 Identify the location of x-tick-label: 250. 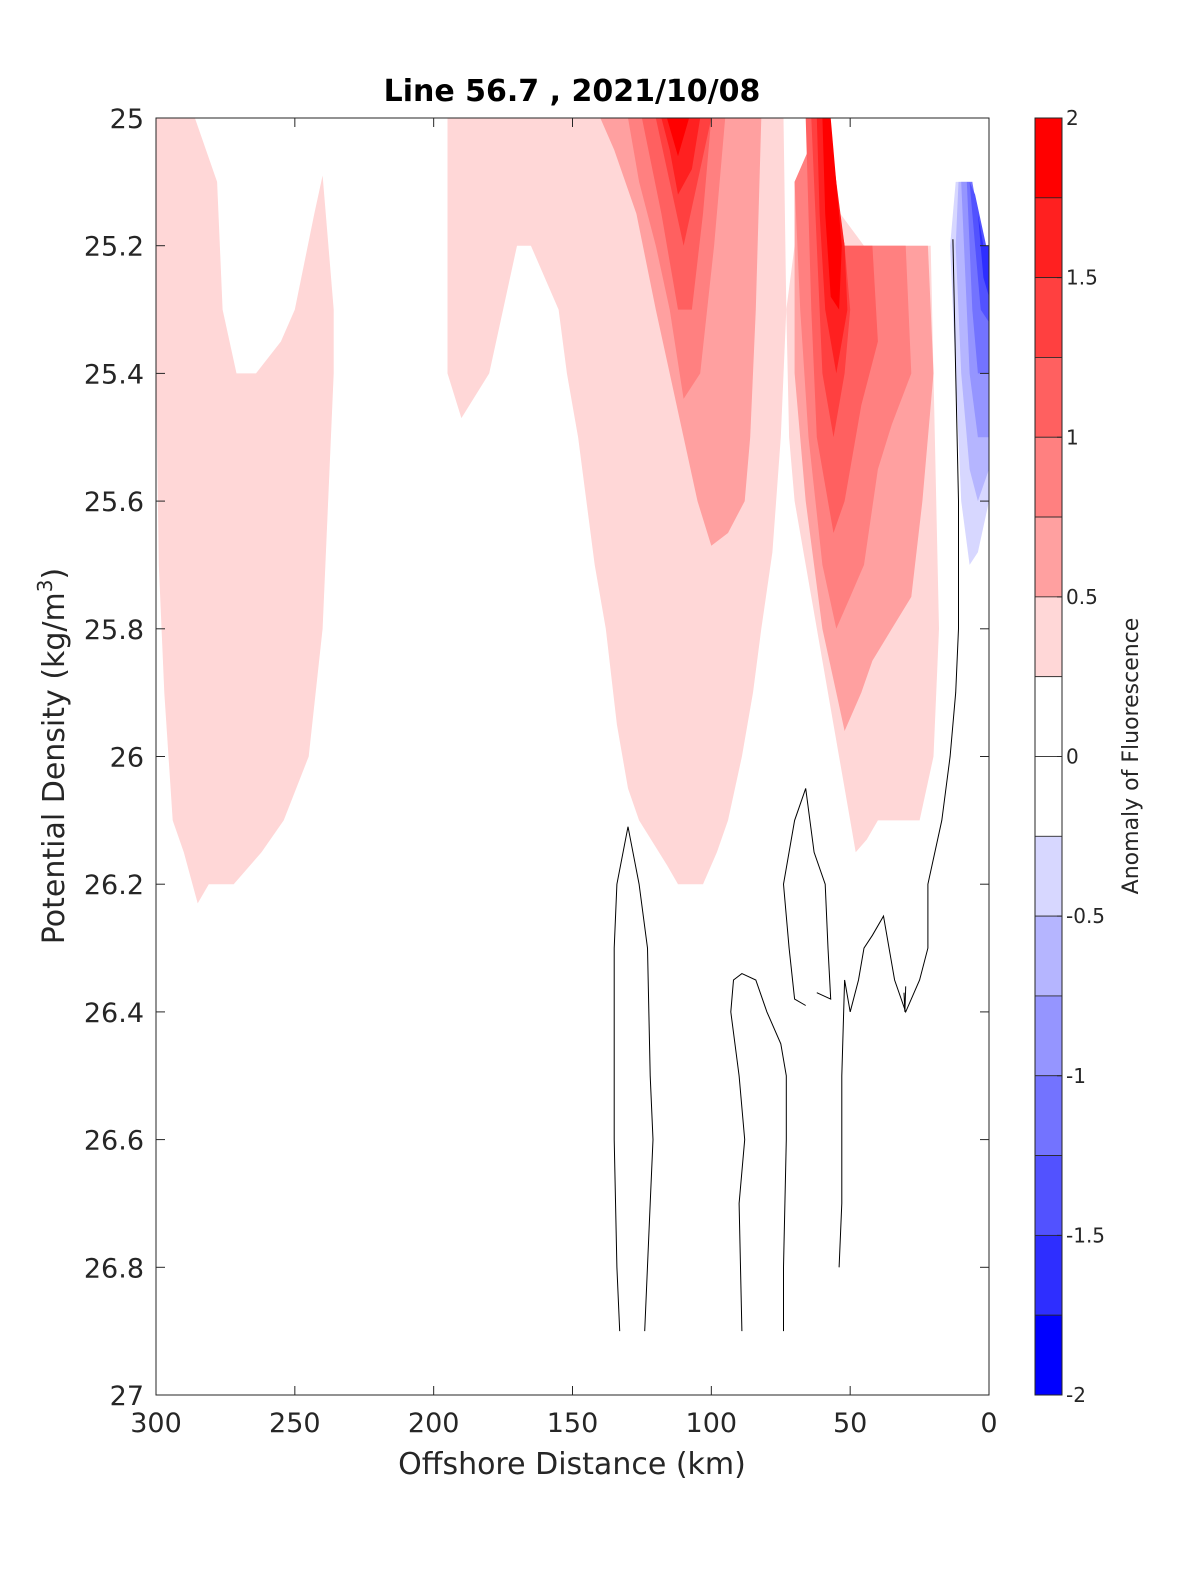
(295, 1423).